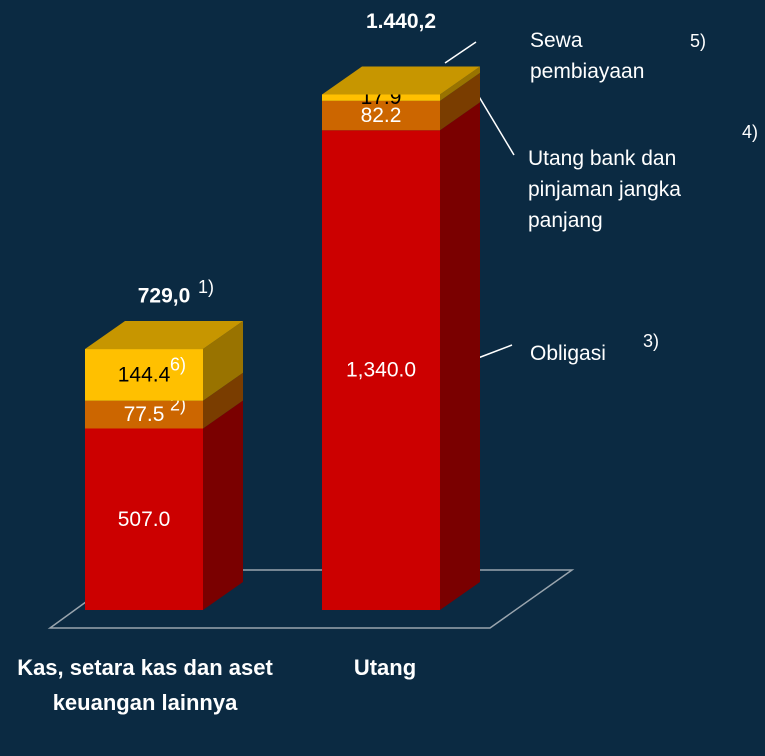 This screenshot has width=765, height=756. I want to click on value-label: 1,340.0, so click(381, 370).